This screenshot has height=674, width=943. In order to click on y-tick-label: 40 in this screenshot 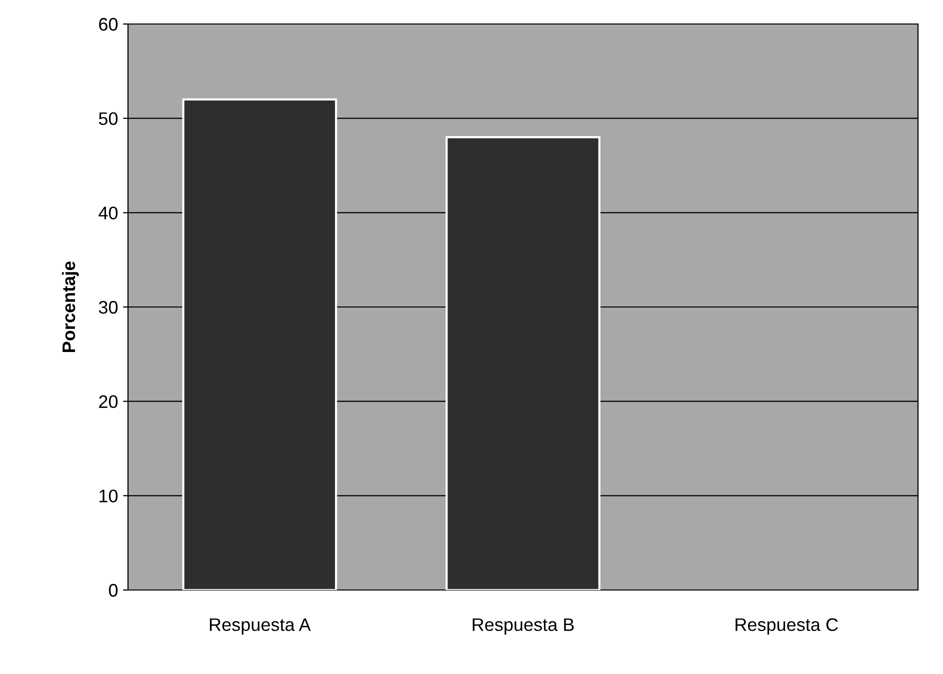, I will do `click(108, 213)`.